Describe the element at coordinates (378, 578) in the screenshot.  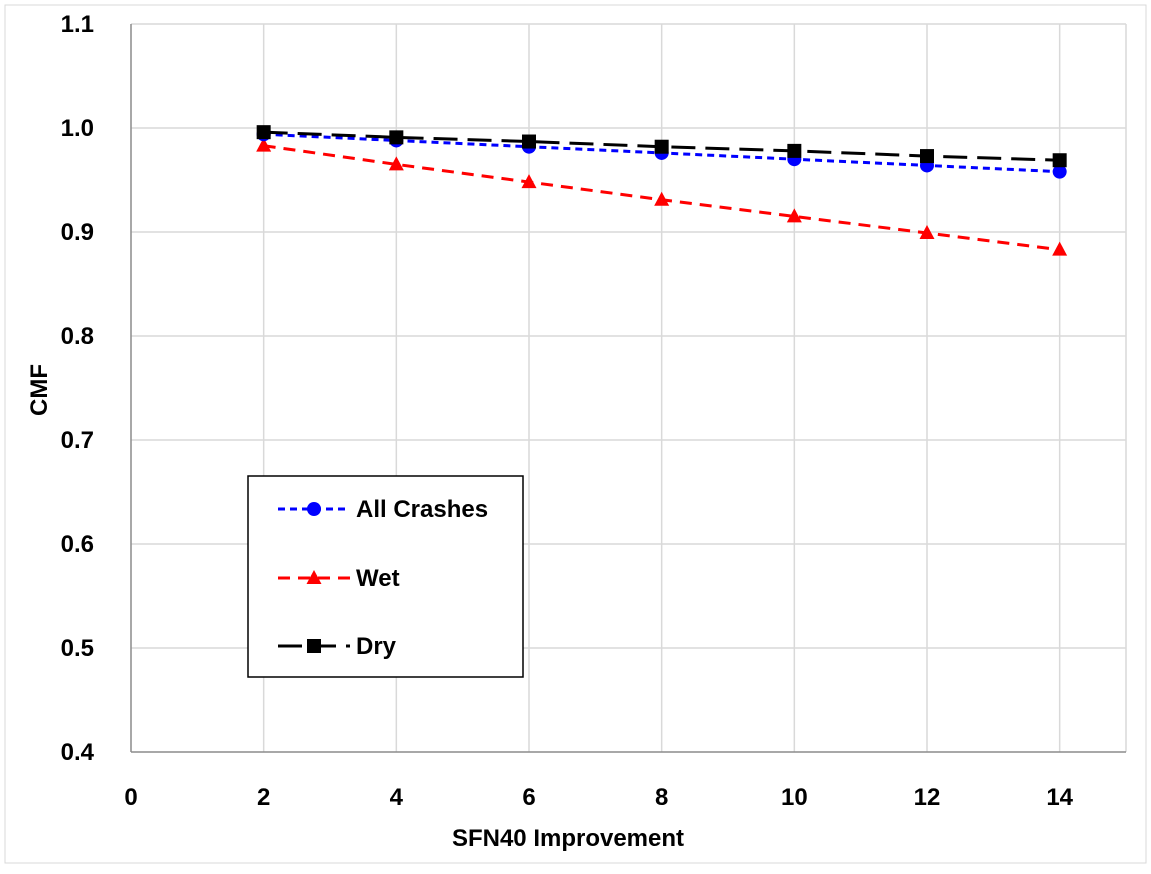
I see `legend-label-wet: Wet` at that location.